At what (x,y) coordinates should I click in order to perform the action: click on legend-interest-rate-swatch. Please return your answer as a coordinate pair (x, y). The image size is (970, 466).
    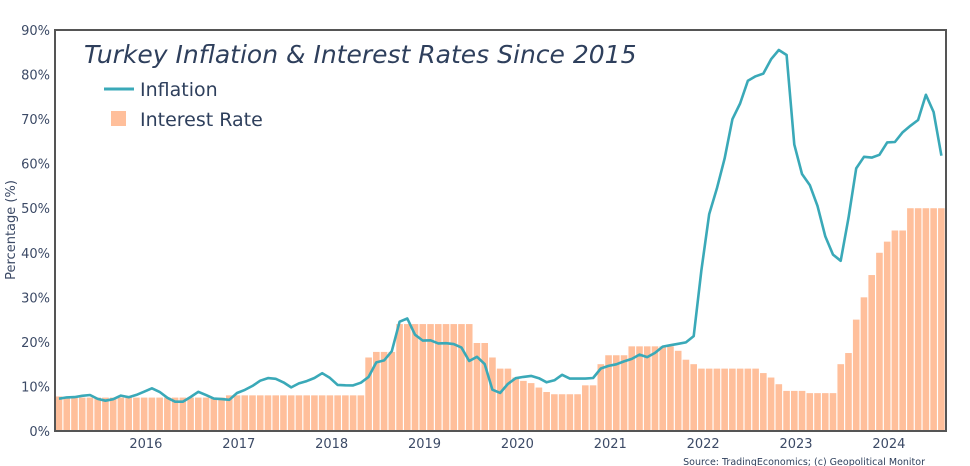
    Looking at the image, I should click on (118, 118).